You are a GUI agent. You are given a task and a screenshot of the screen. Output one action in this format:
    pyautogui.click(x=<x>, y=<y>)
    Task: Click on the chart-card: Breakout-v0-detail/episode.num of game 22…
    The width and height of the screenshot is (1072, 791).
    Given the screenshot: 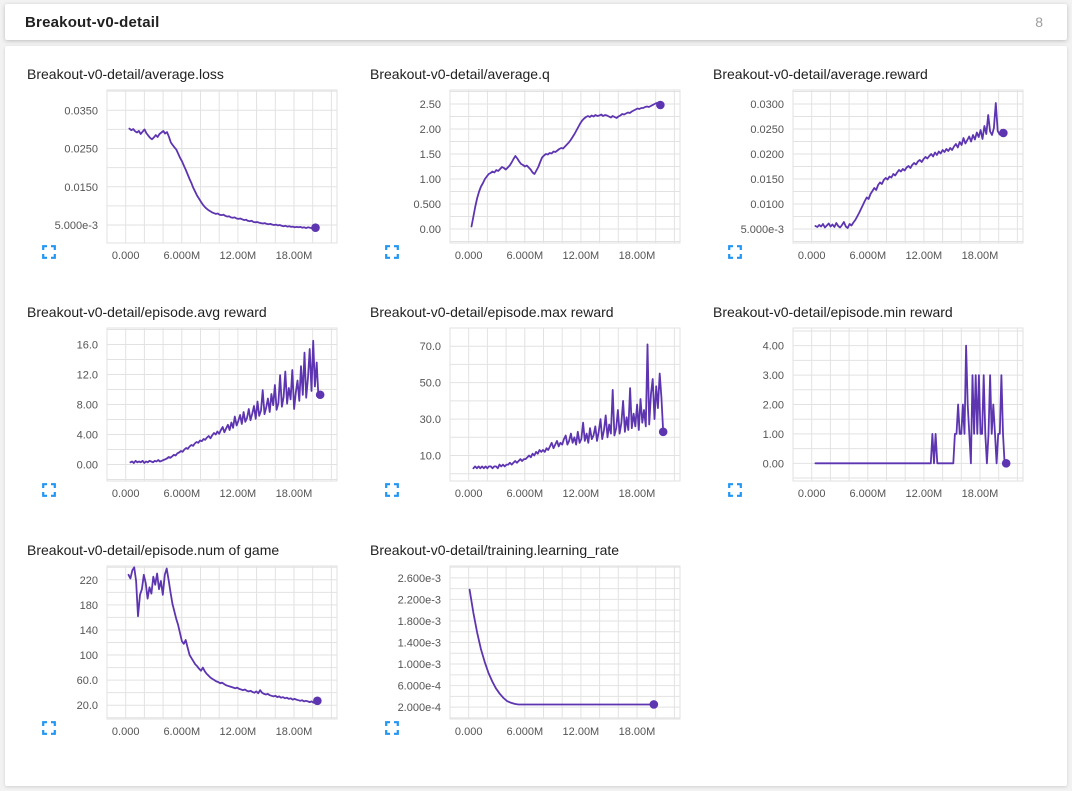 What is the action you would take?
    pyautogui.click(x=198, y=641)
    